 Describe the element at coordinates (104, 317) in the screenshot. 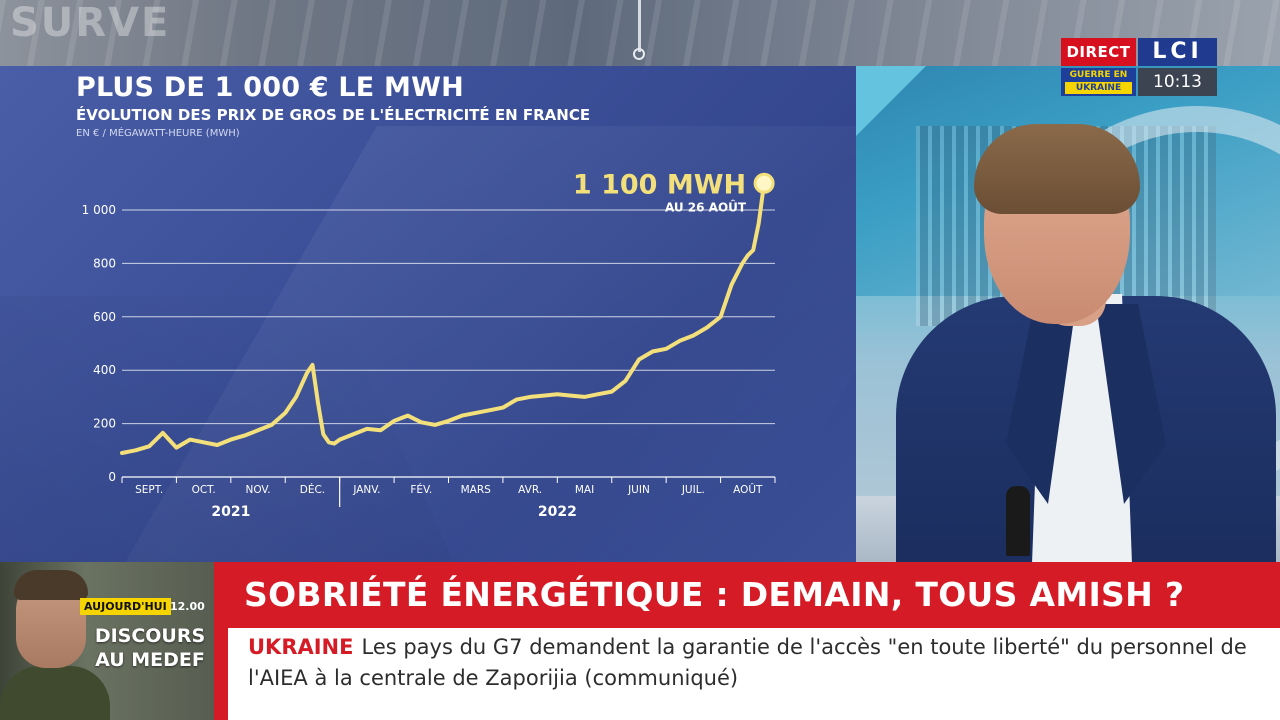

I see `y-tick-label: 600` at that location.